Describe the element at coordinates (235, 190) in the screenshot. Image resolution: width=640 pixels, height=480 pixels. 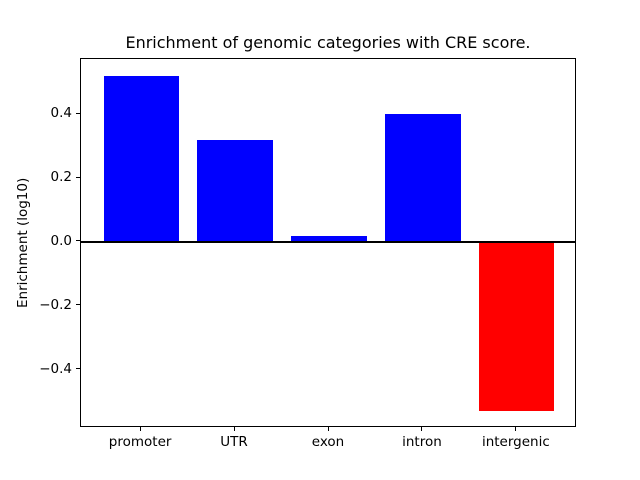
I see `bar-UTR` at that location.